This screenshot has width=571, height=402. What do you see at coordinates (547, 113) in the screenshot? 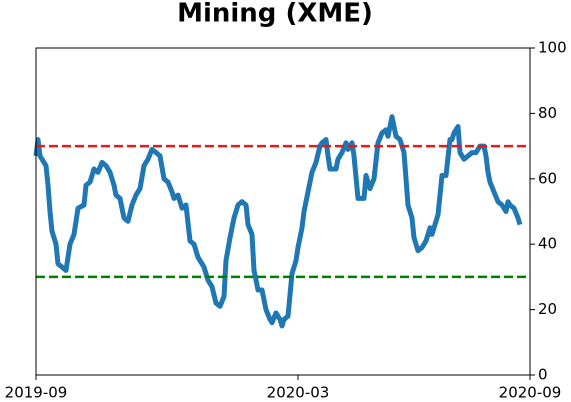
I see `y-tick-label: 80` at bounding box center [547, 113].